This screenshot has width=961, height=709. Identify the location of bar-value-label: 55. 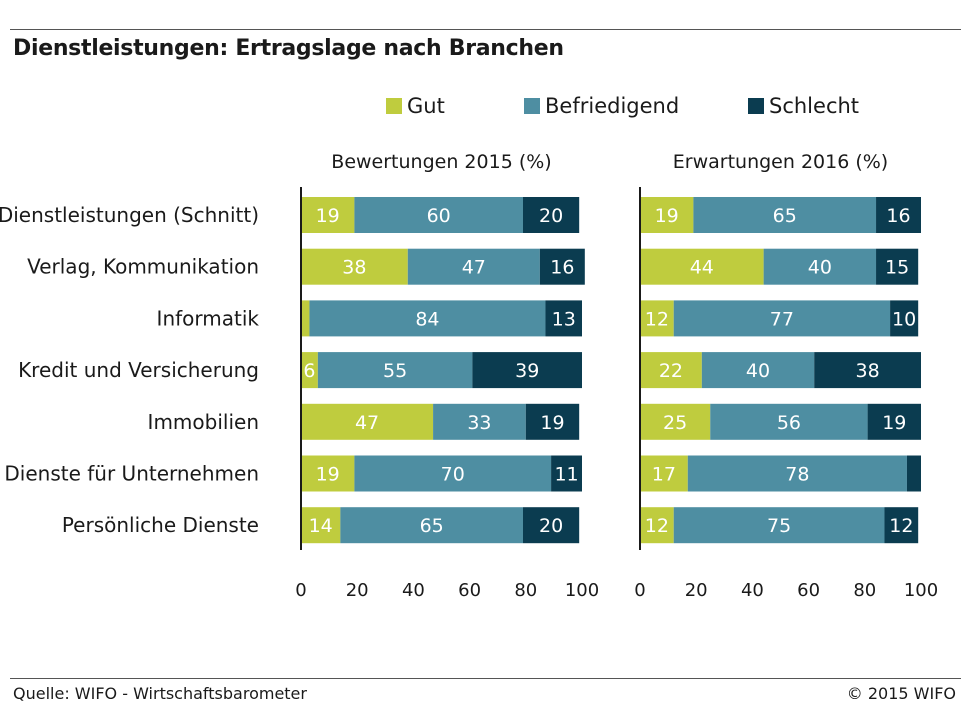
(395, 371).